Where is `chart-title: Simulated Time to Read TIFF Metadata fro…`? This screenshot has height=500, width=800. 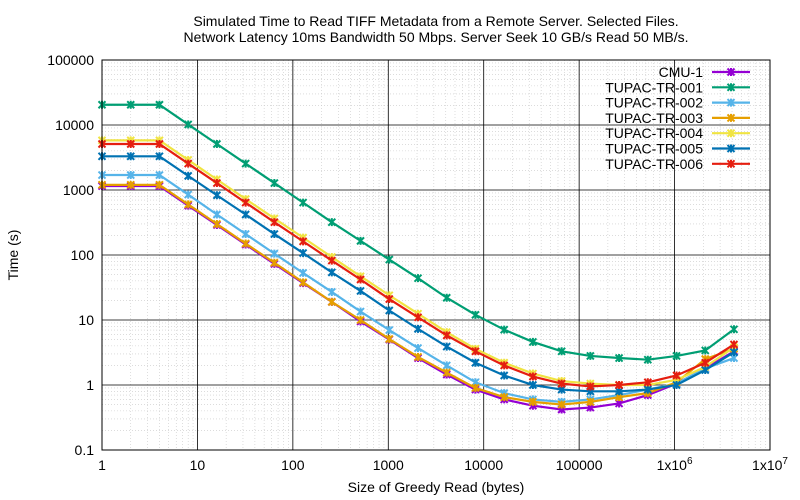
chart-title: Simulated Time to Read TIFF Metadata fro… is located at coordinates (435, 21).